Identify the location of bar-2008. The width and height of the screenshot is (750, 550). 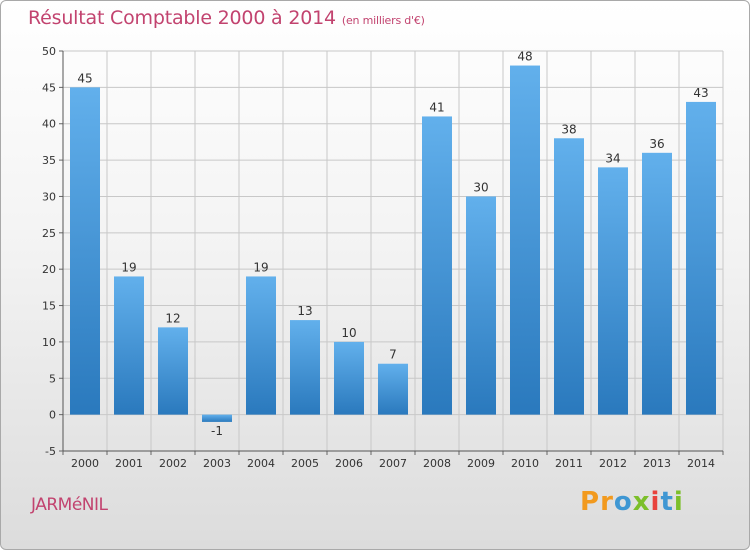
(437, 265).